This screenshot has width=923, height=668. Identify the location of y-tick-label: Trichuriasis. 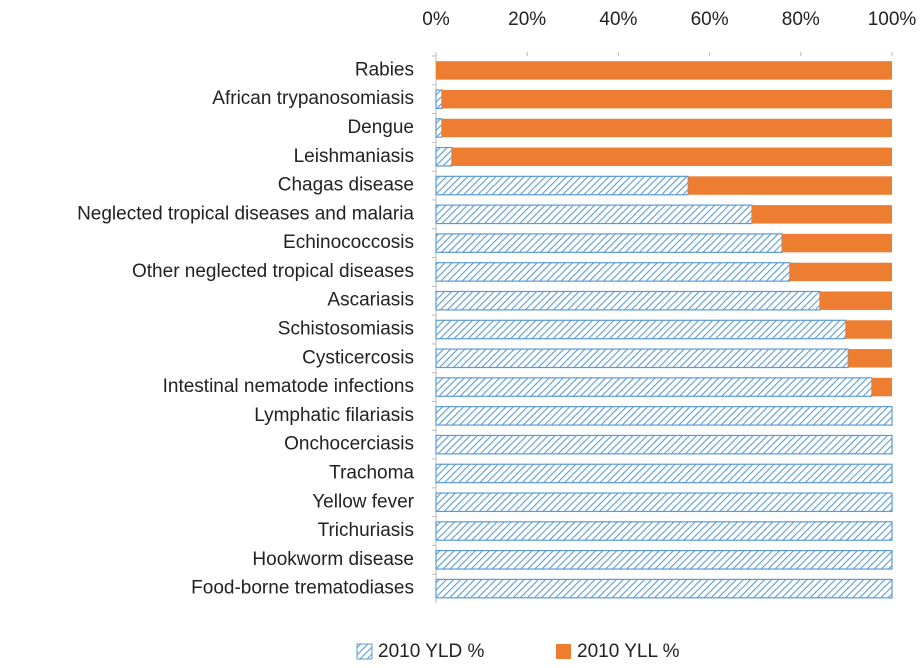
(366, 530).